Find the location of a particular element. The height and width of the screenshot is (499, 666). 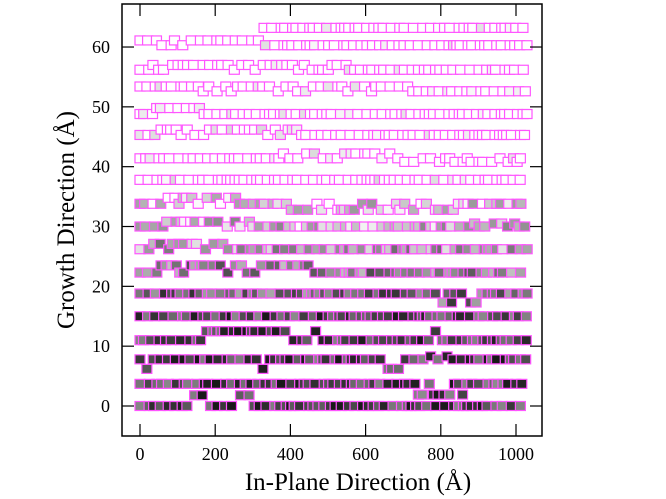

x-axis-label: In-Plane Direction (Å) is located at coordinates (358, 482).